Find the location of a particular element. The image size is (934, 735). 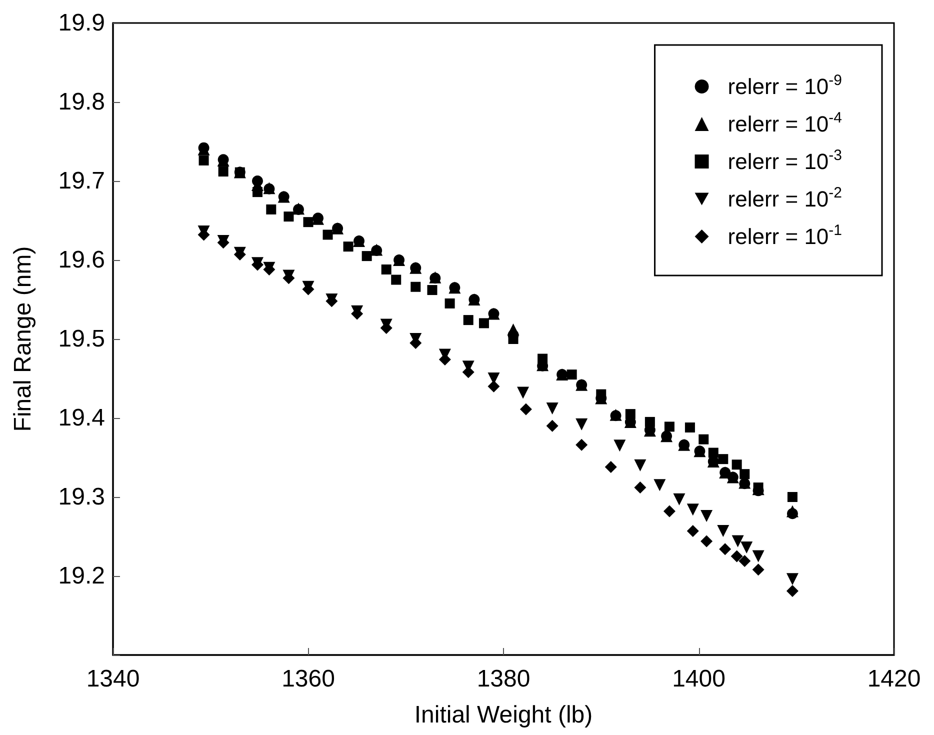

y-tick-label: 19.3 is located at coordinates (81, 497).